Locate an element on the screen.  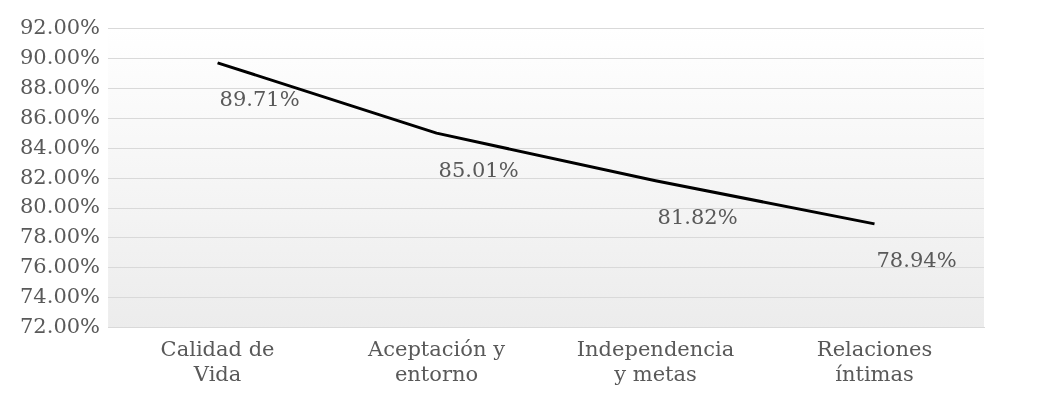
data-label: 78.94% is located at coordinates (916, 260).